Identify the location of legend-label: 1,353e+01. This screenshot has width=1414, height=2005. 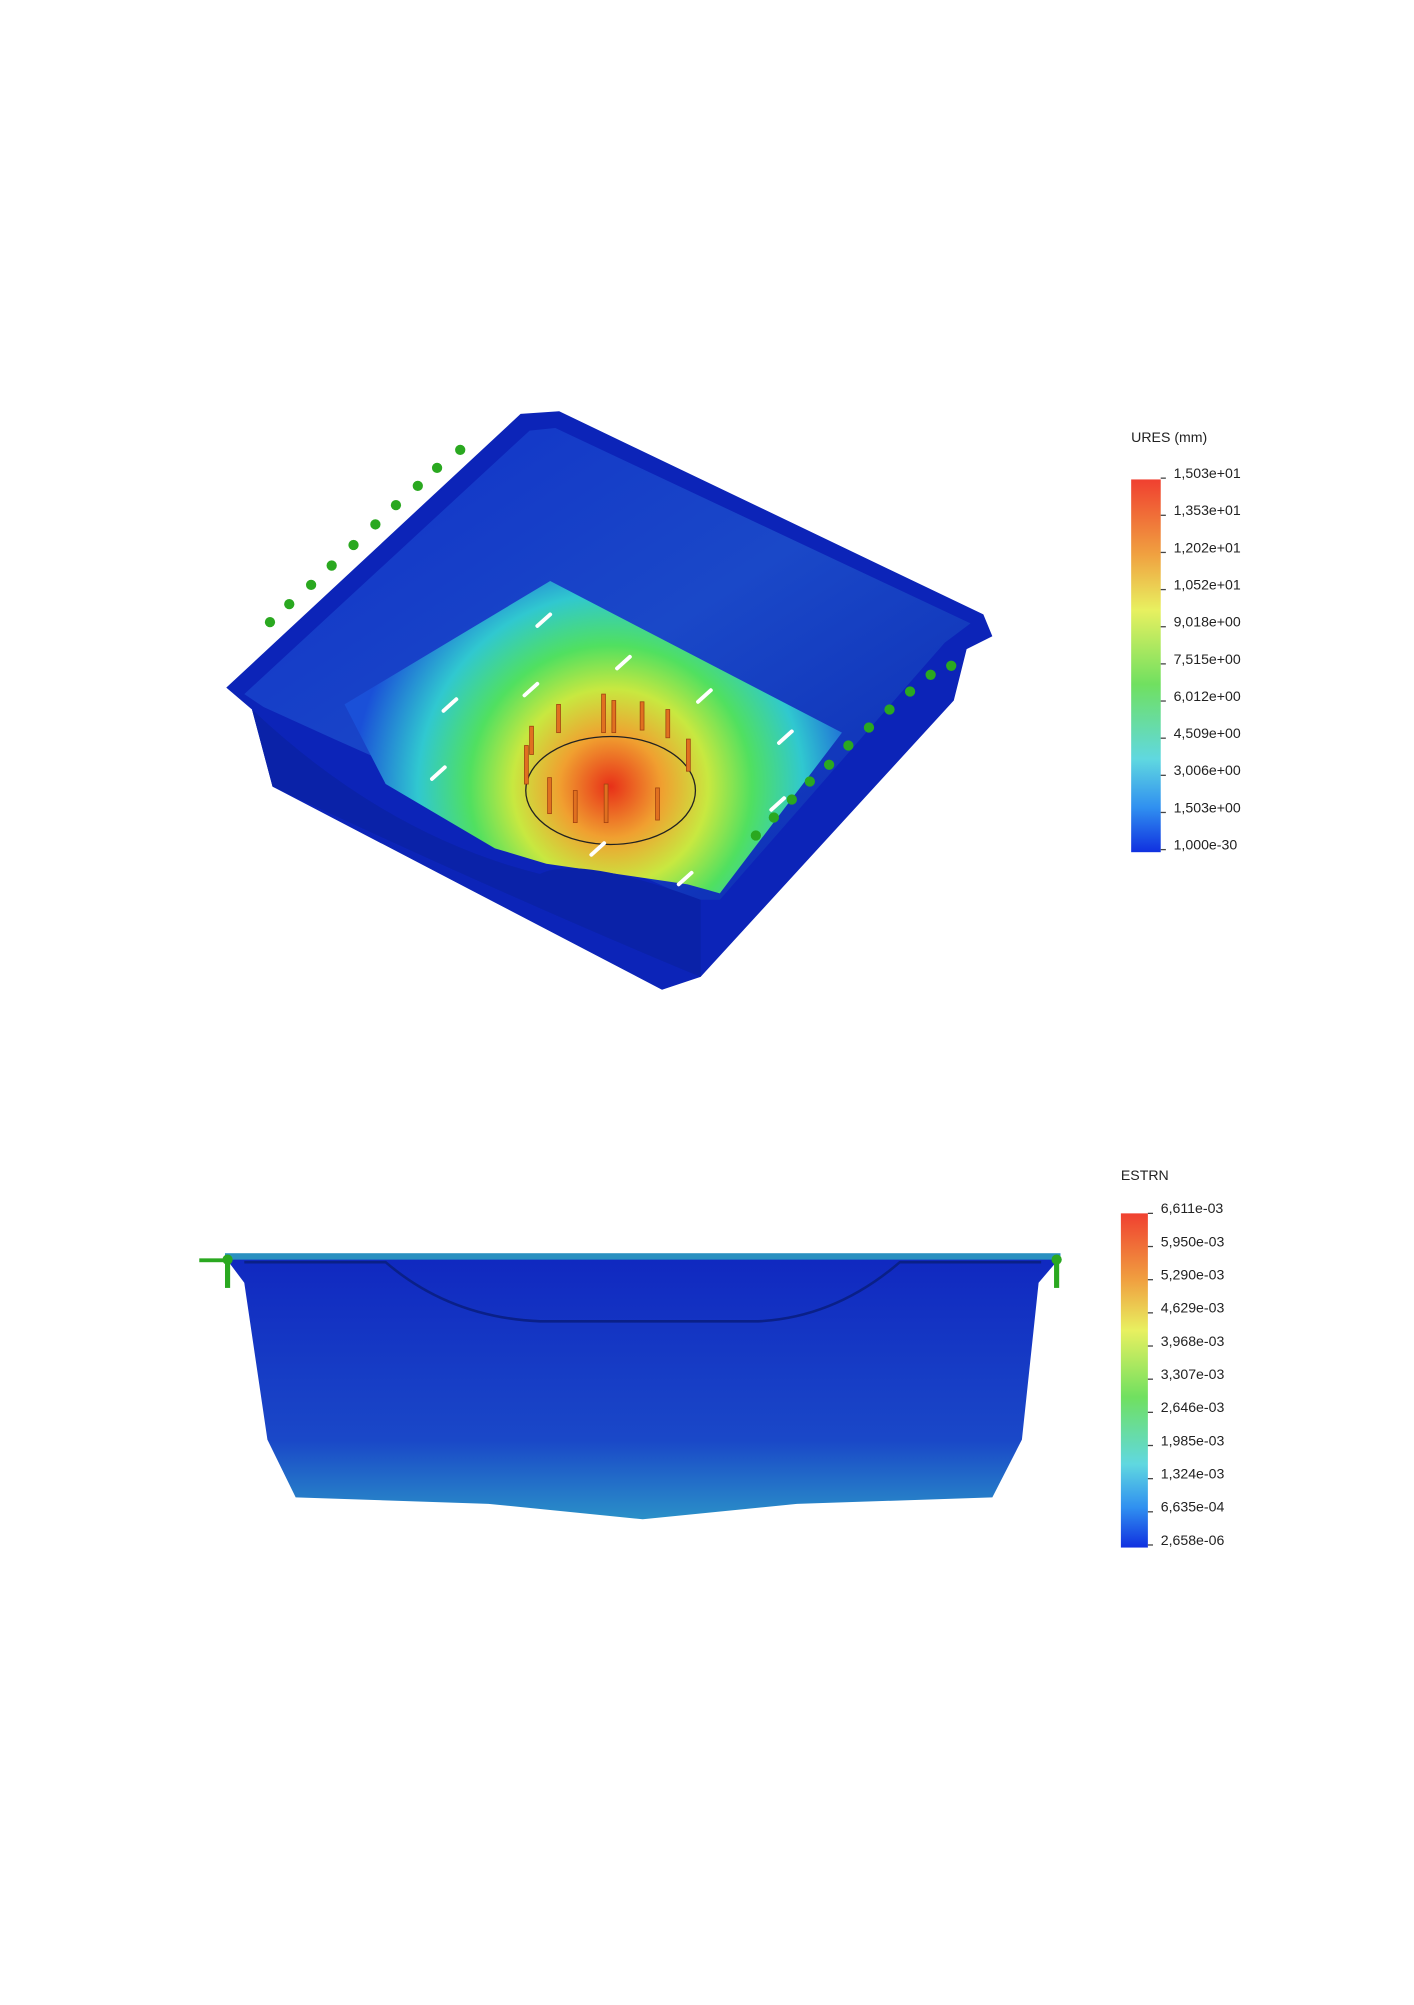
(1207, 510).